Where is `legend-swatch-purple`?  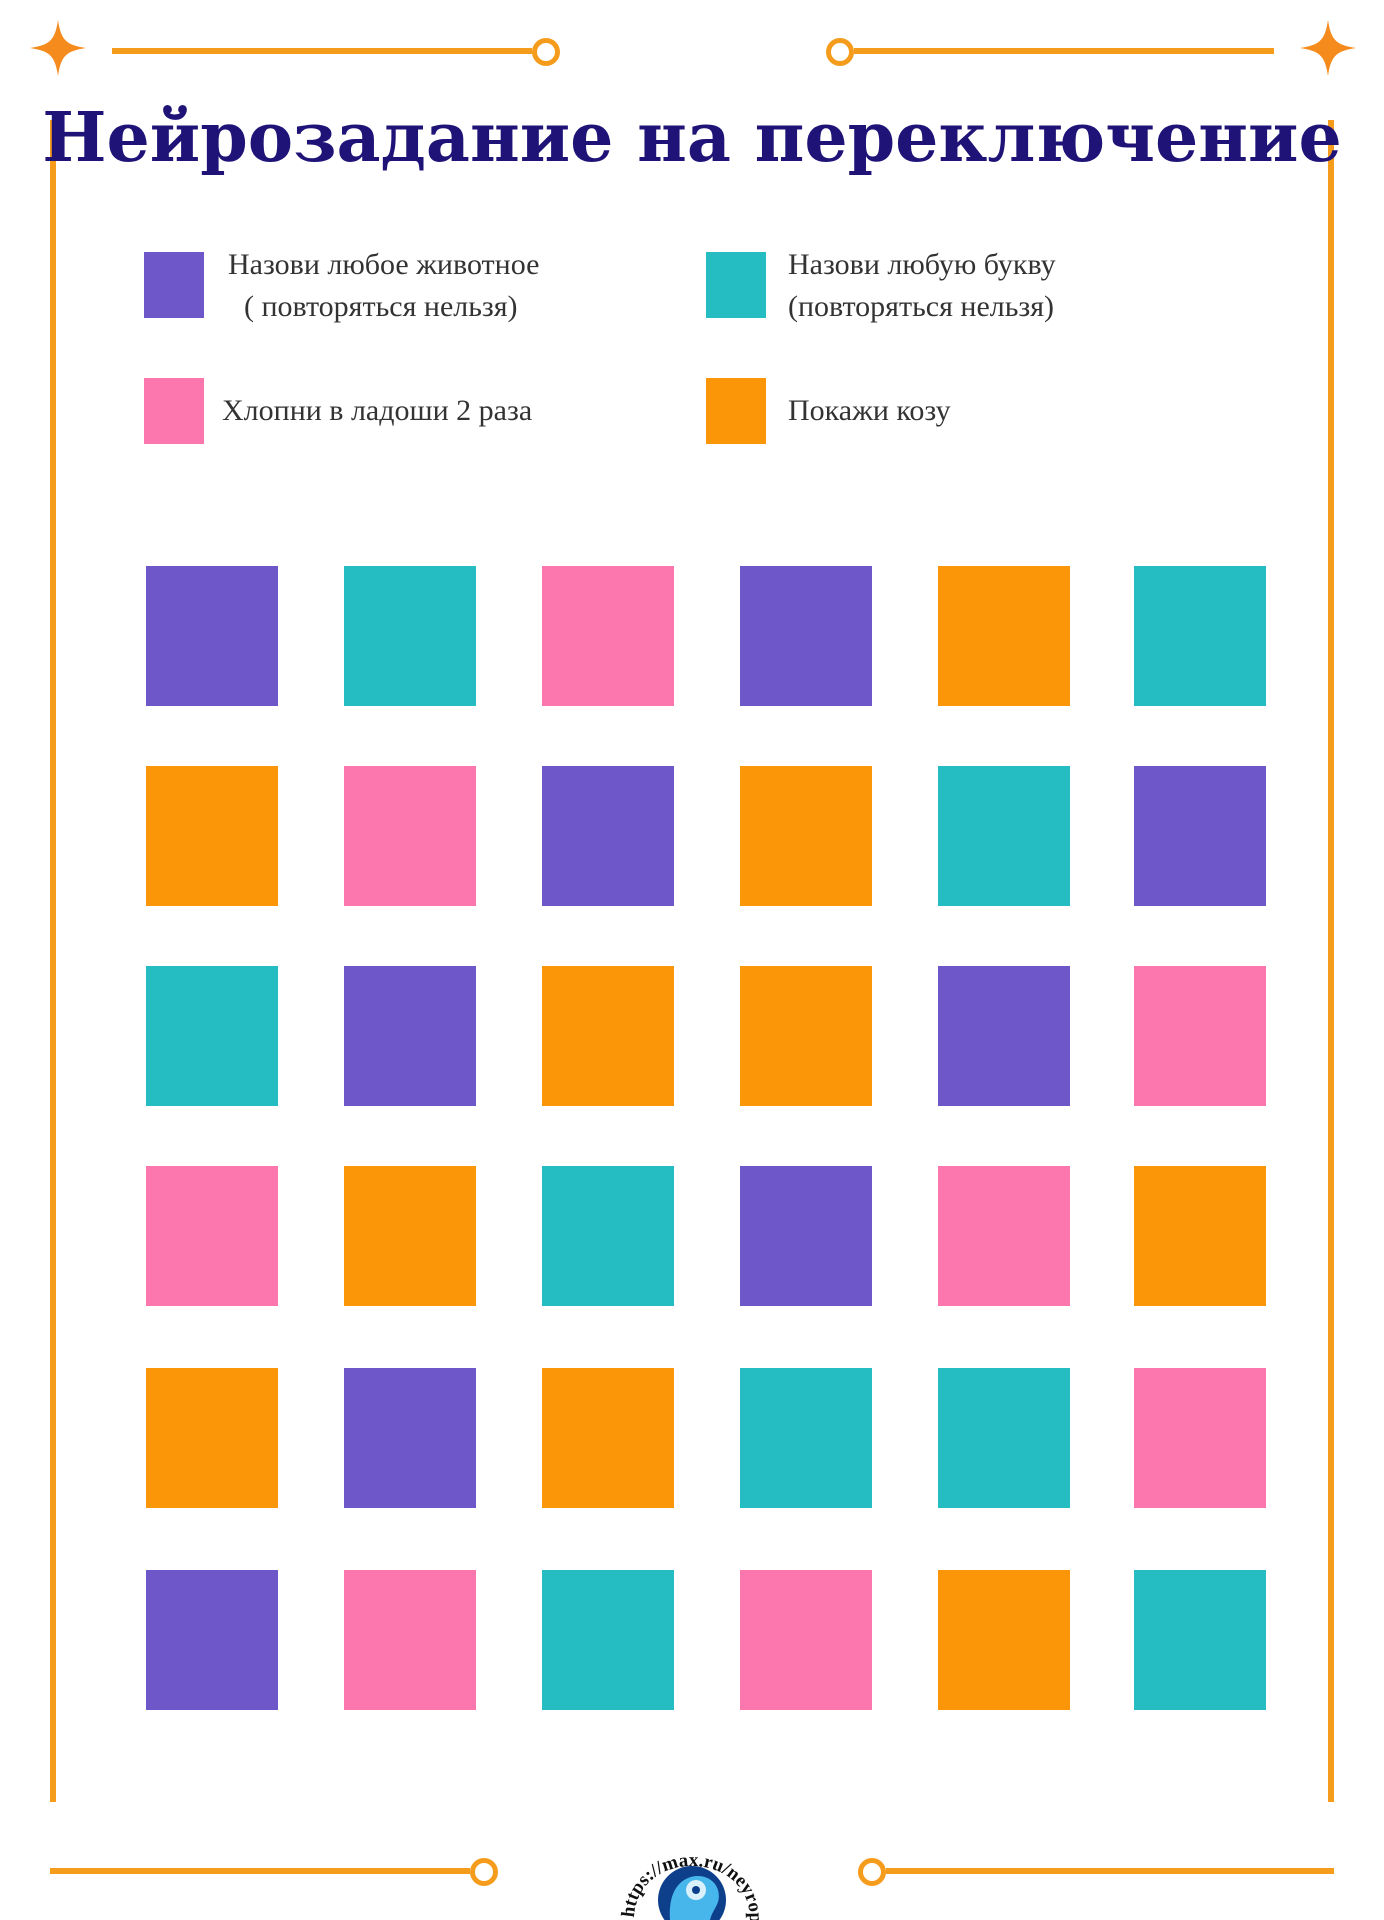 legend-swatch-purple is located at coordinates (174, 285).